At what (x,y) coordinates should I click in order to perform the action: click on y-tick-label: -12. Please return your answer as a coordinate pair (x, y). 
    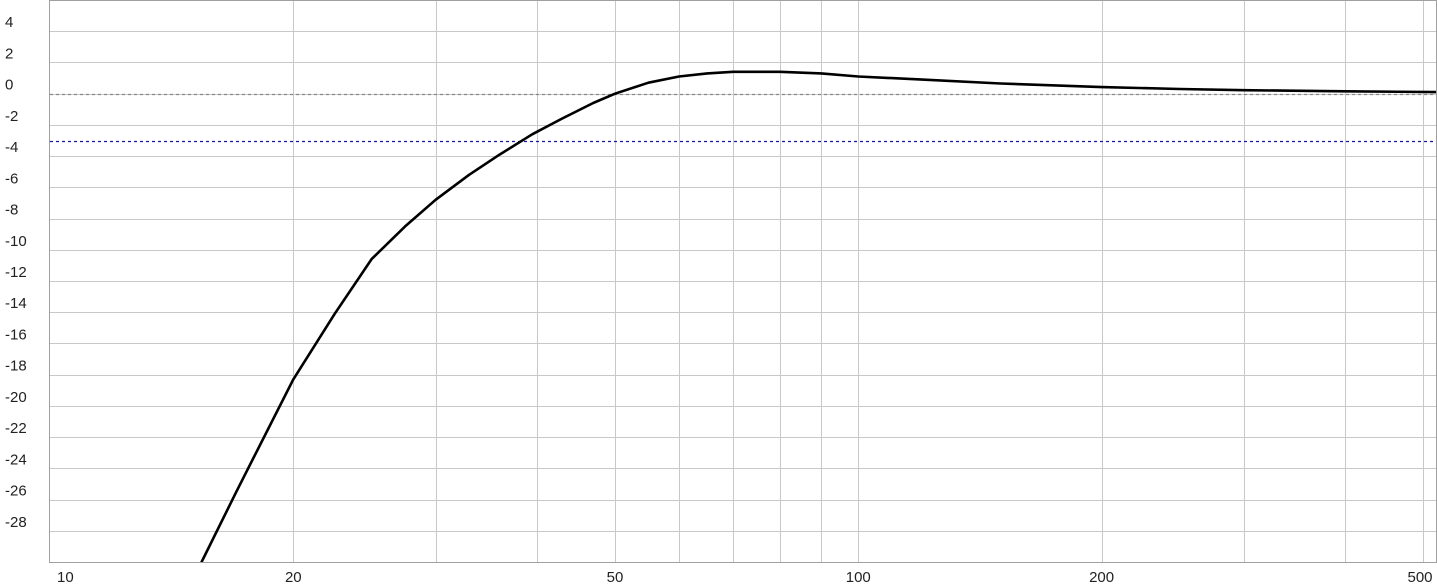
    Looking at the image, I should click on (16, 272).